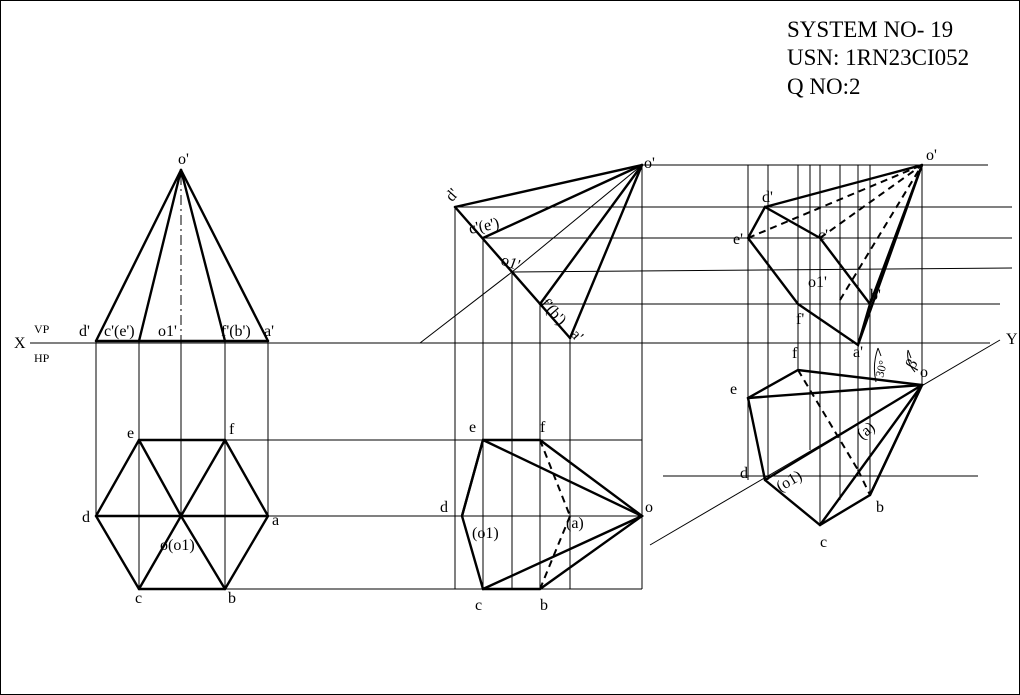 This screenshot has height=695, width=1020. What do you see at coordinates (275, 520) in the screenshot?
I see `v1-top-a: a` at bounding box center [275, 520].